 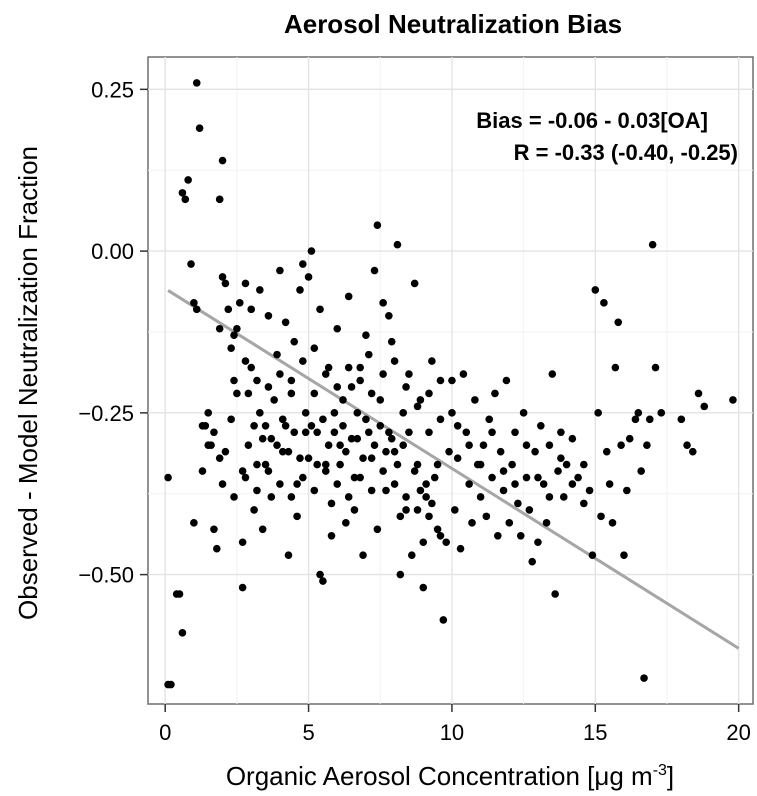 I want to click on x-axis-label-suffix: ], so click(x=670, y=776).